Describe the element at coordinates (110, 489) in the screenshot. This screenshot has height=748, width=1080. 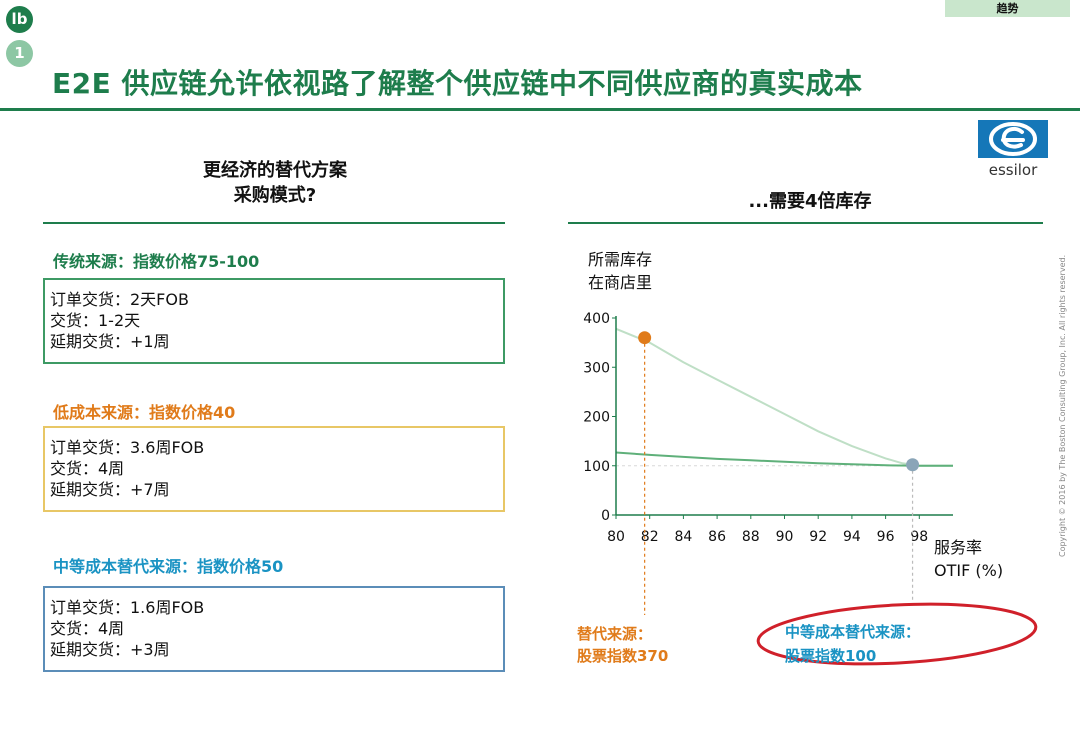
I see `backorder-line: 延期交货：+7周` at that location.